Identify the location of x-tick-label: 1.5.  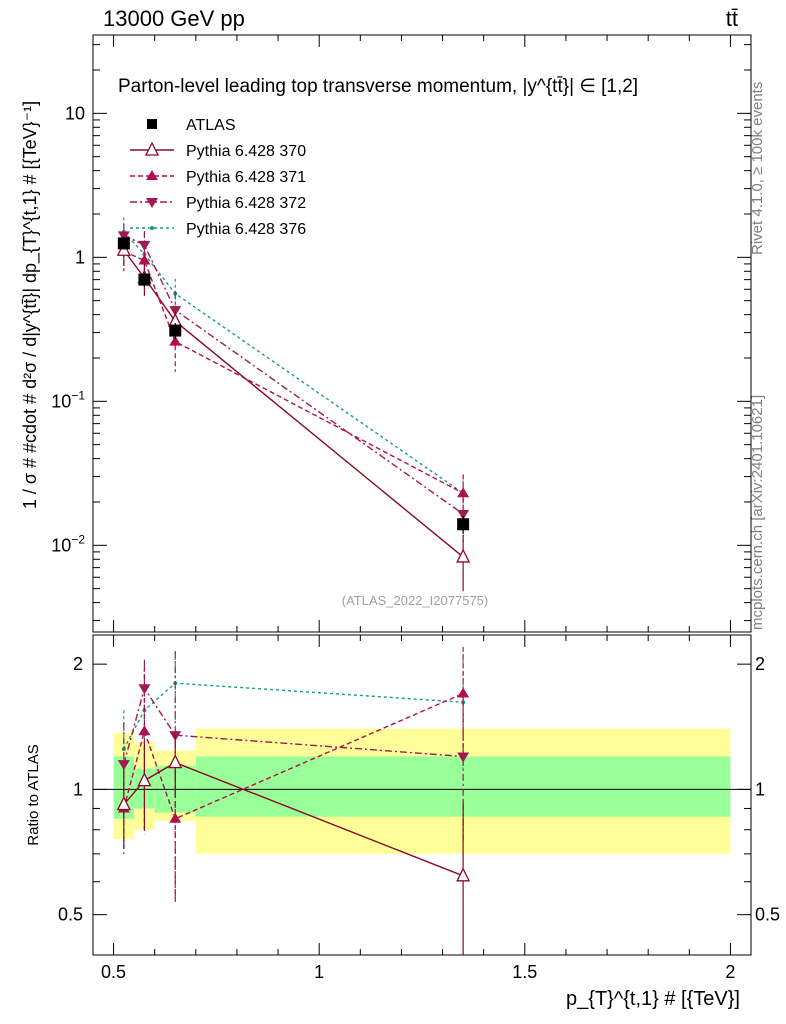
(524, 972).